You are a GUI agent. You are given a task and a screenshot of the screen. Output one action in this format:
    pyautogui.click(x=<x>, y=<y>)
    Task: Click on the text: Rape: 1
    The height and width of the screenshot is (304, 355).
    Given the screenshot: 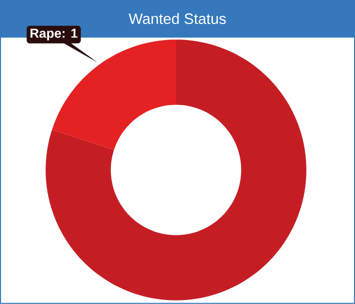 What is the action you would take?
    pyautogui.click(x=54, y=34)
    